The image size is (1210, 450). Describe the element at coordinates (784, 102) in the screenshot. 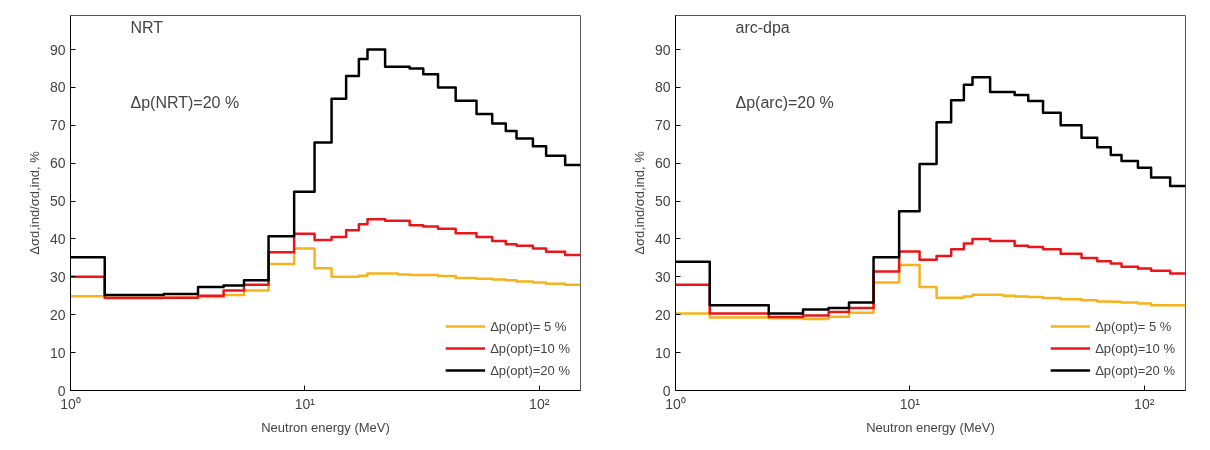

I see `annotation: Δp(arc)=20 %` at that location.